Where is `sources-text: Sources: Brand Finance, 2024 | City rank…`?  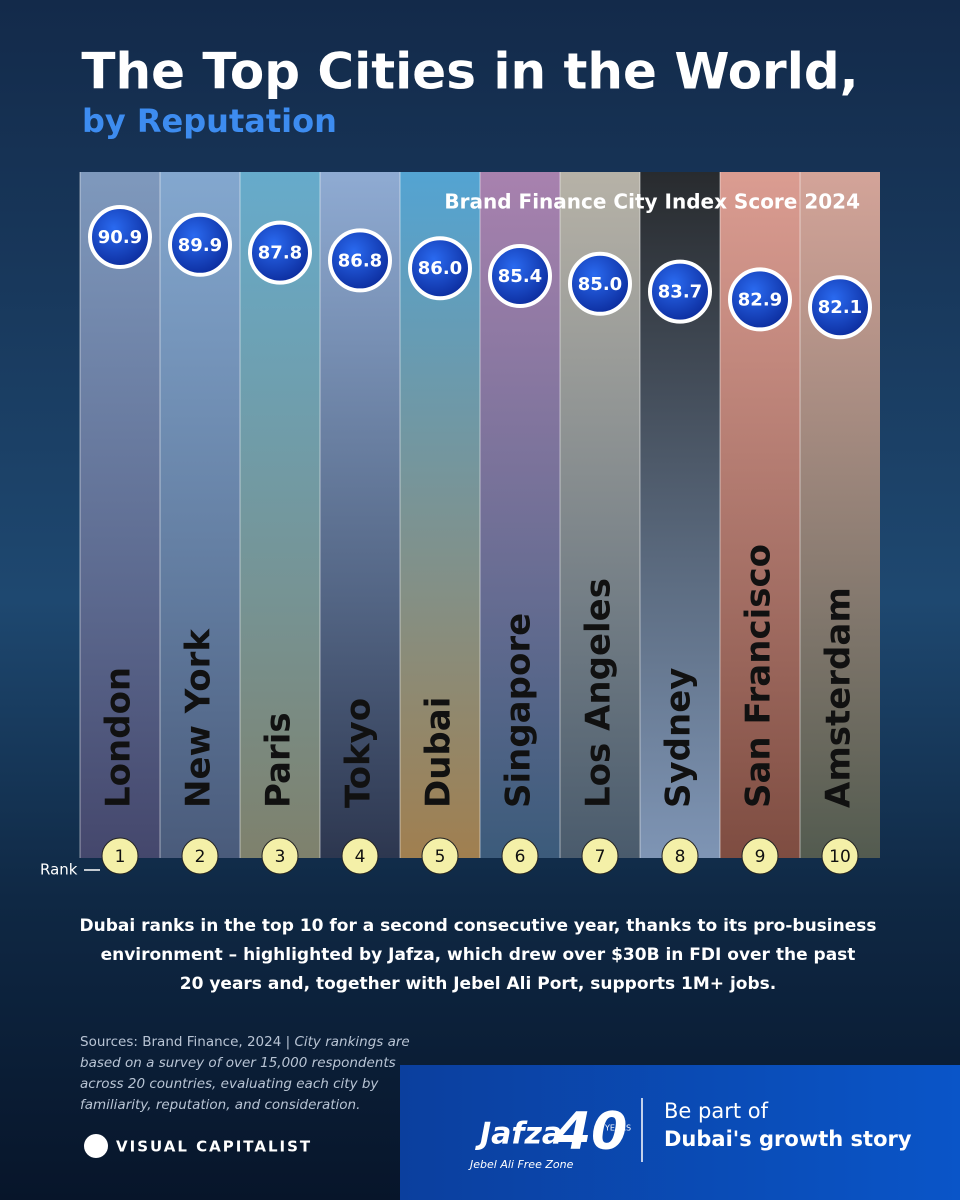
sources-text: Sources: Brand Finance, 2024 | City rank… is located at coordinates (245, 1073).